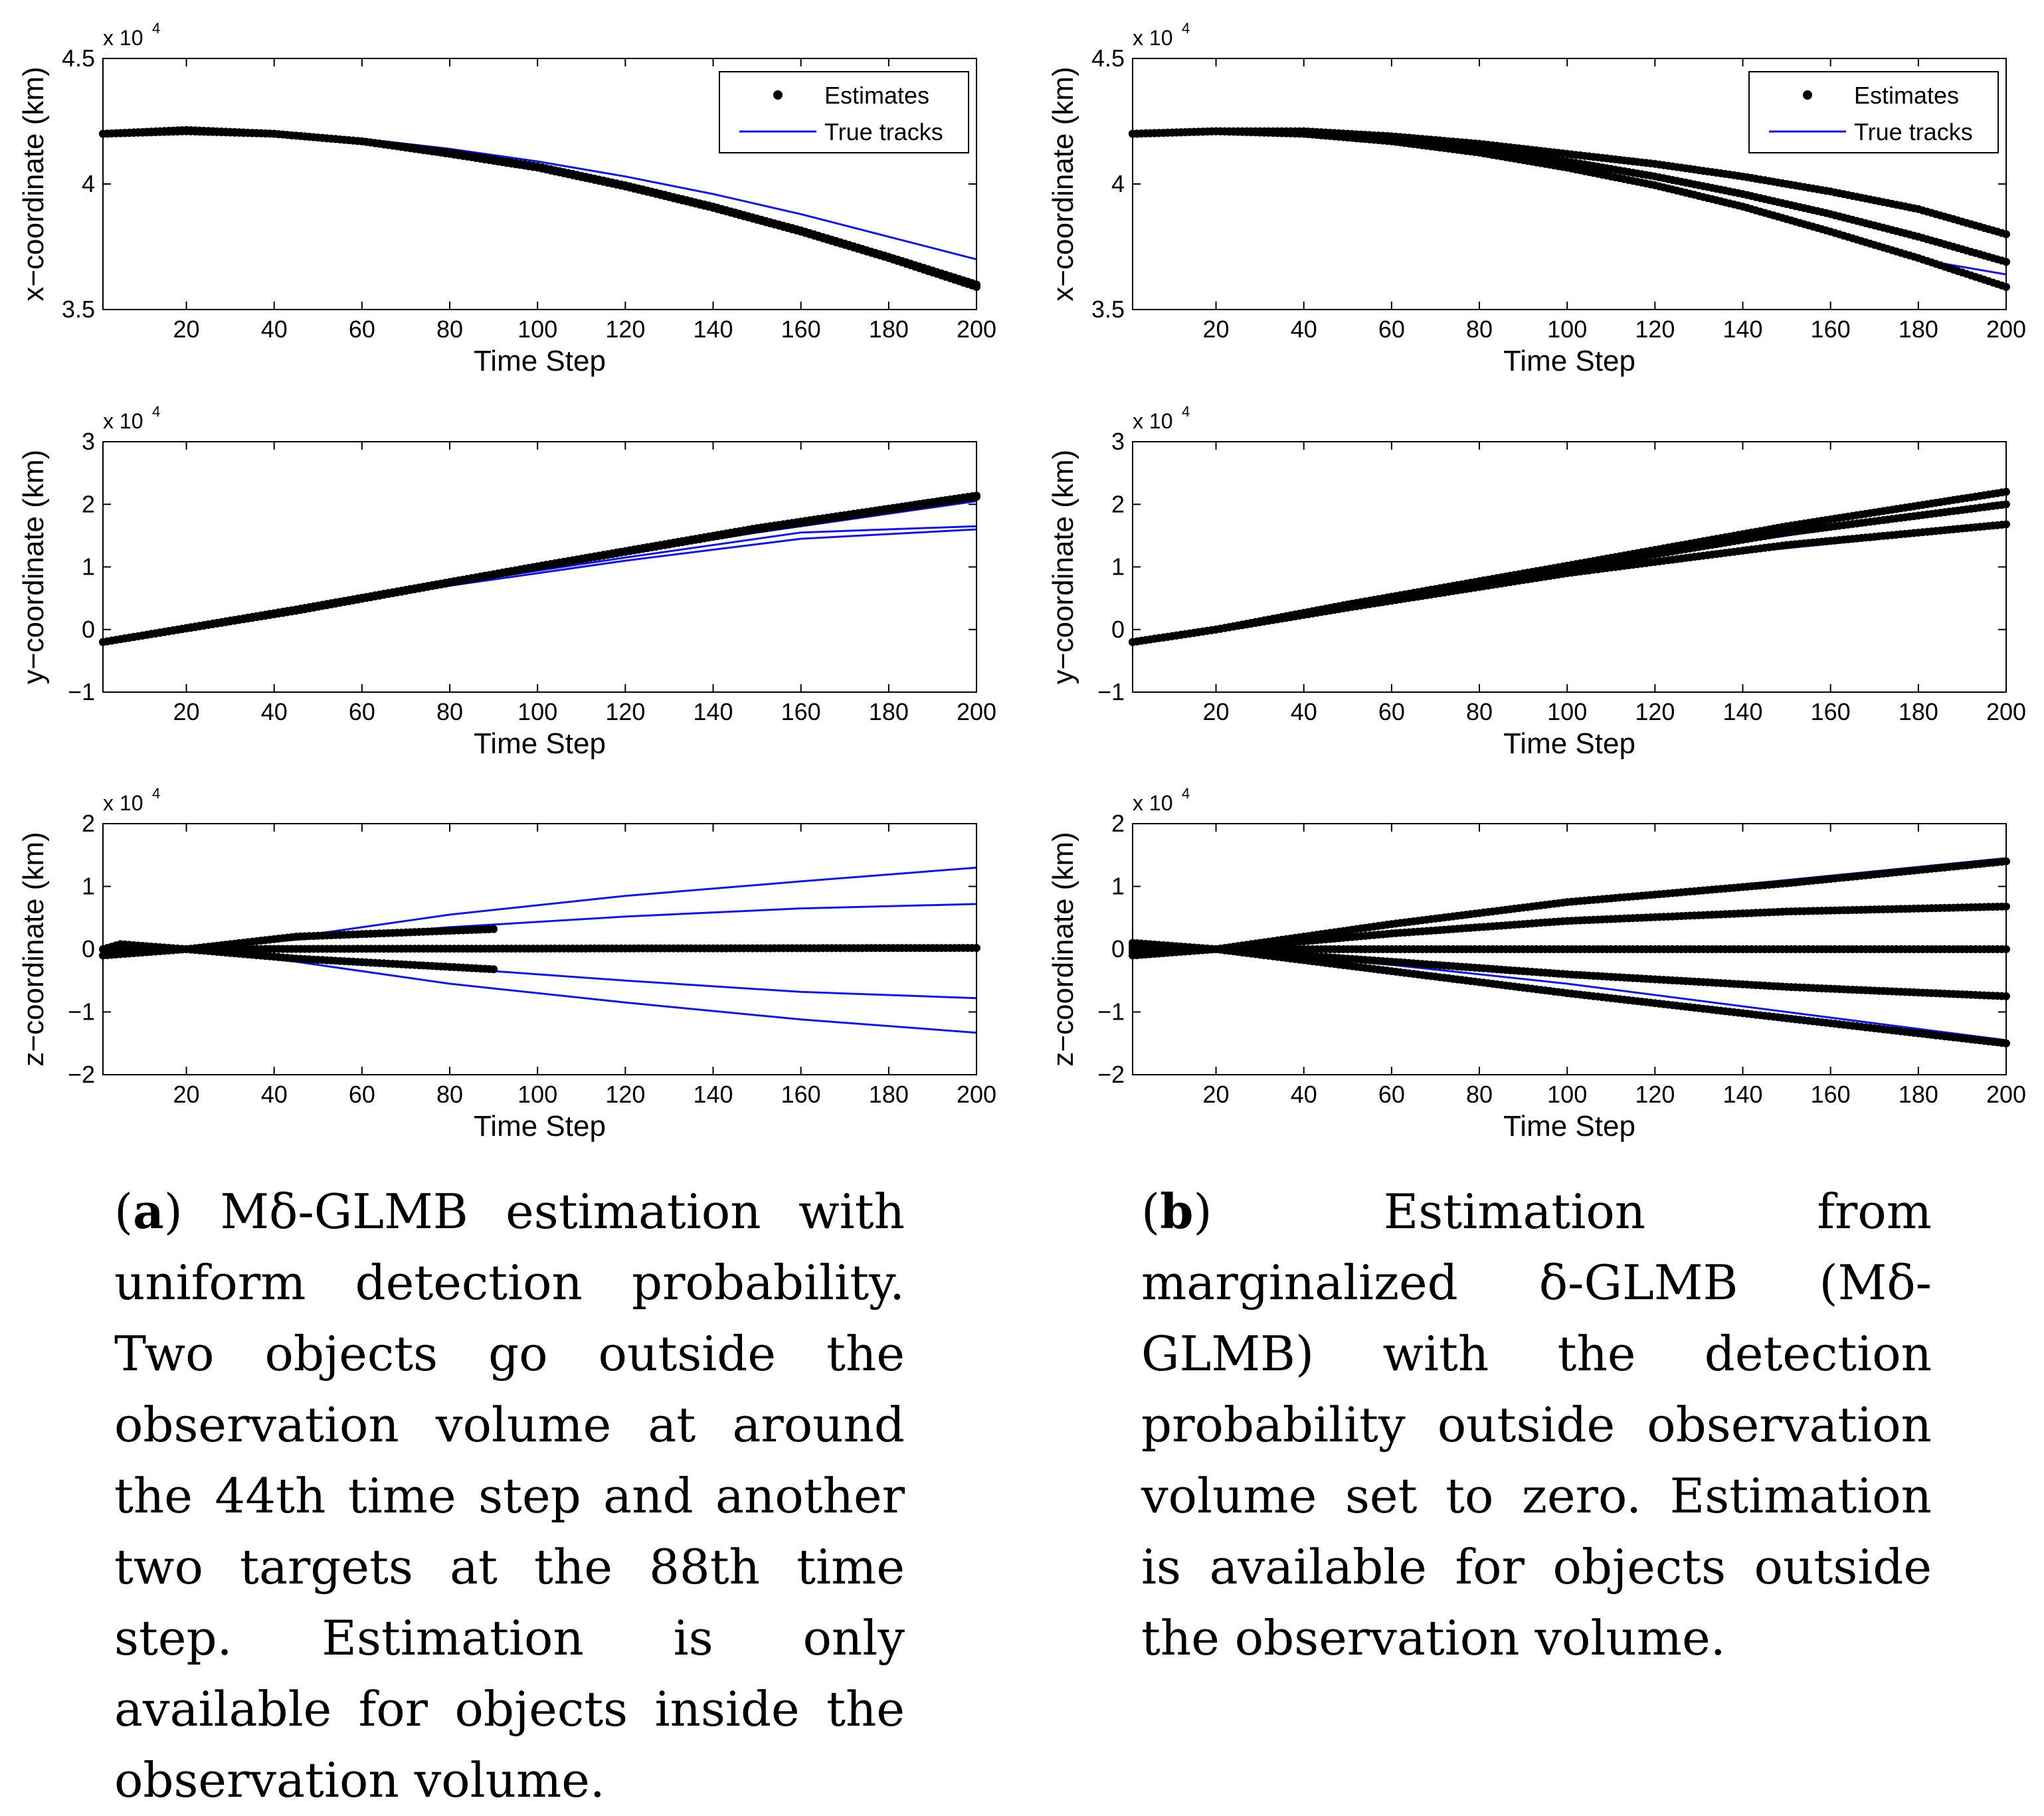  I want to click on y-axis-label: z−coordinate (km), so click(1063, 949).